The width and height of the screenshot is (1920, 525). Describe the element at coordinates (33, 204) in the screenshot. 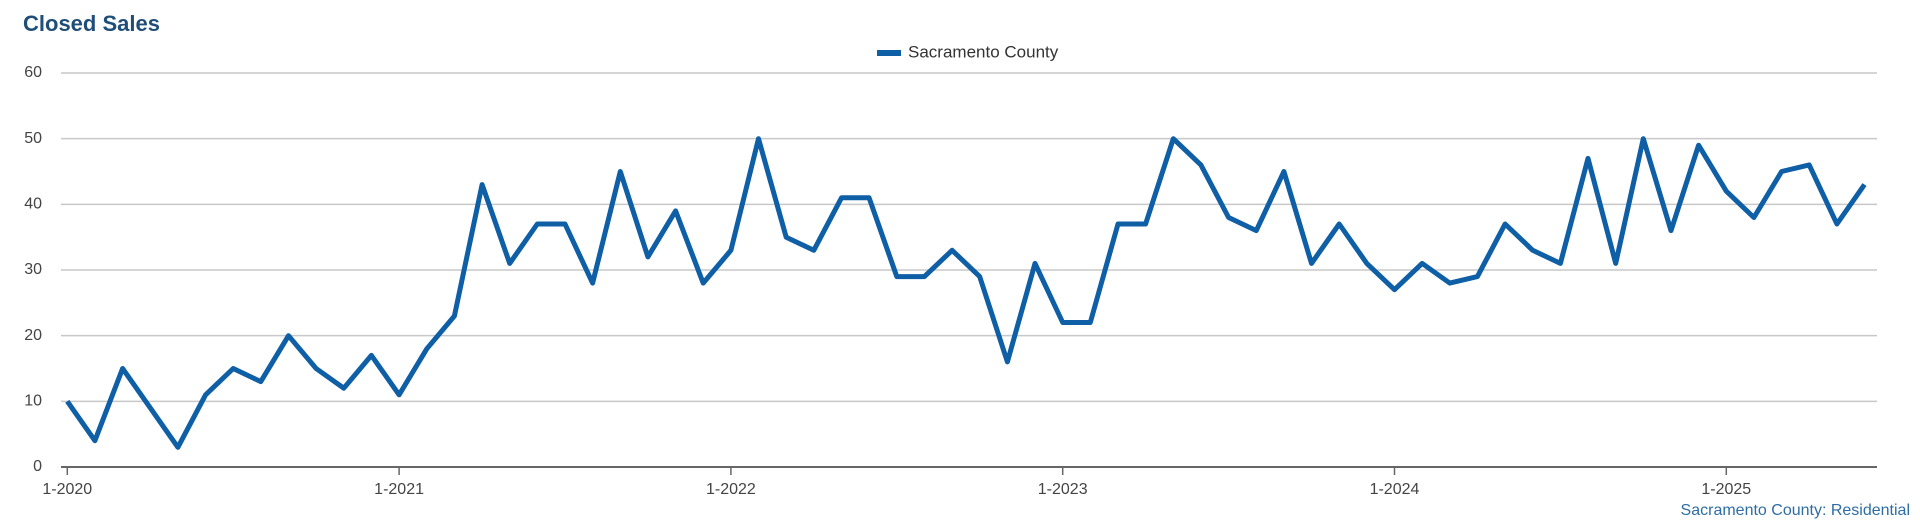

I see `y-tick-label: 40` at that location.